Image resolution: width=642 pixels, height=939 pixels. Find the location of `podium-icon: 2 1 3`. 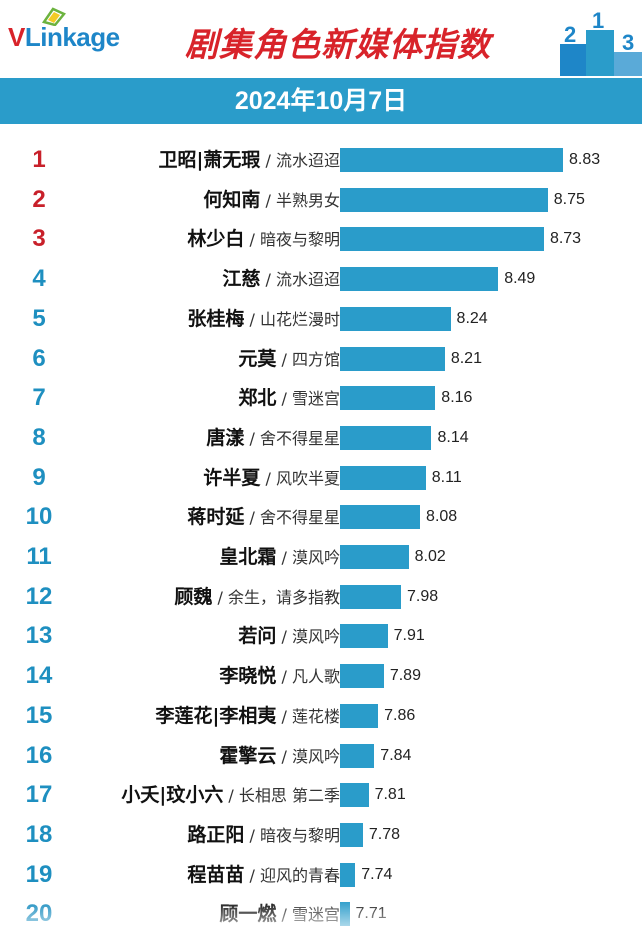

podium-icon: 2 1 3 is located at coordinates (601, 42).